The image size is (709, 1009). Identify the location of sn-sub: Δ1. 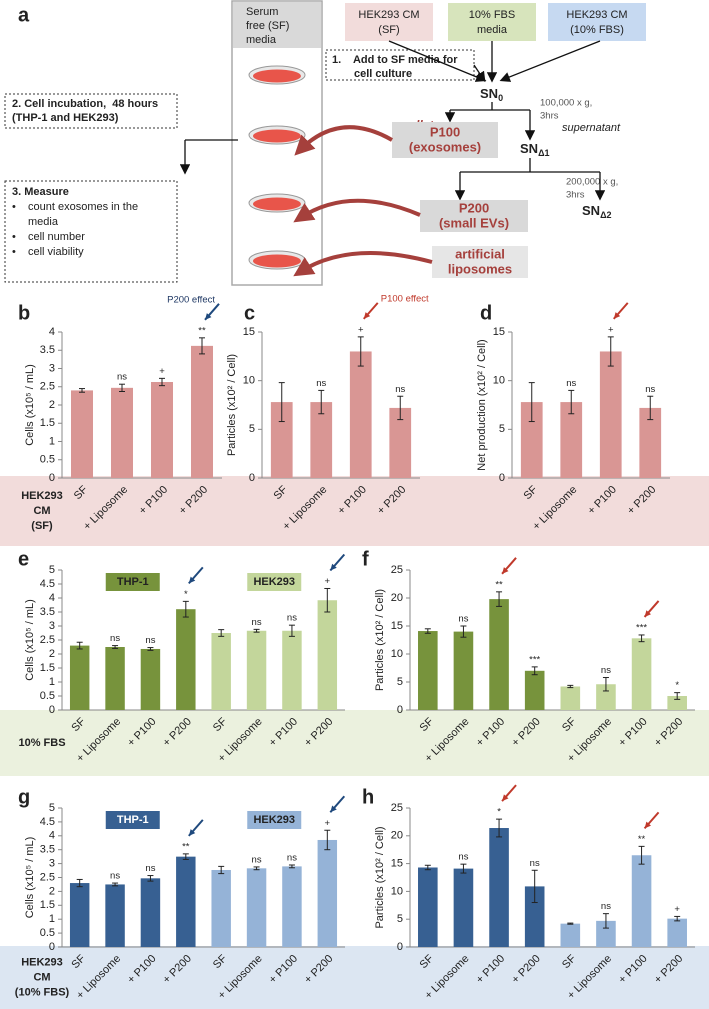
(543, 153).